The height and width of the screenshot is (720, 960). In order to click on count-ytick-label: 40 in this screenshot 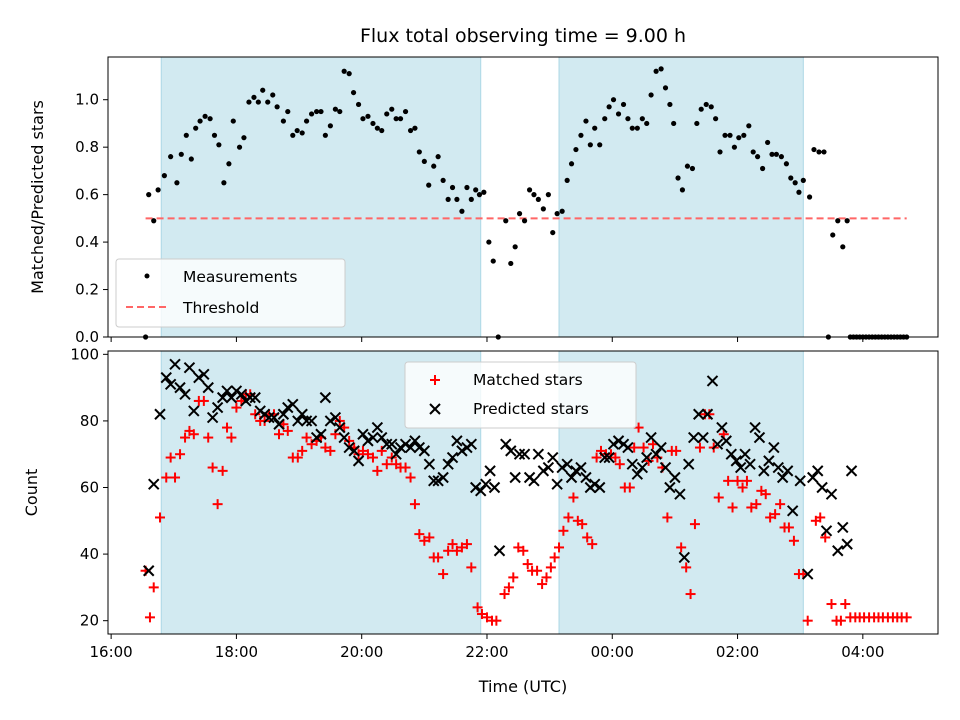, I will do `click(89, 554)`.